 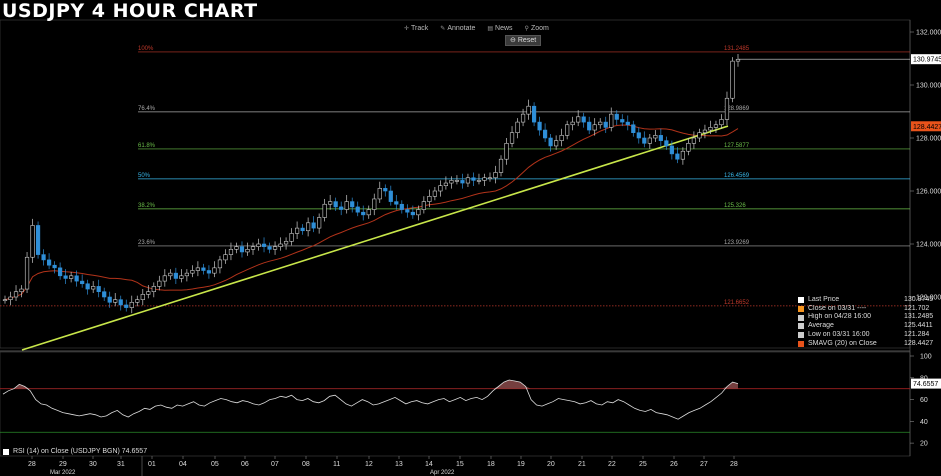 I want to click on price-tick-label: 128.000, so click(x=928, y=139).